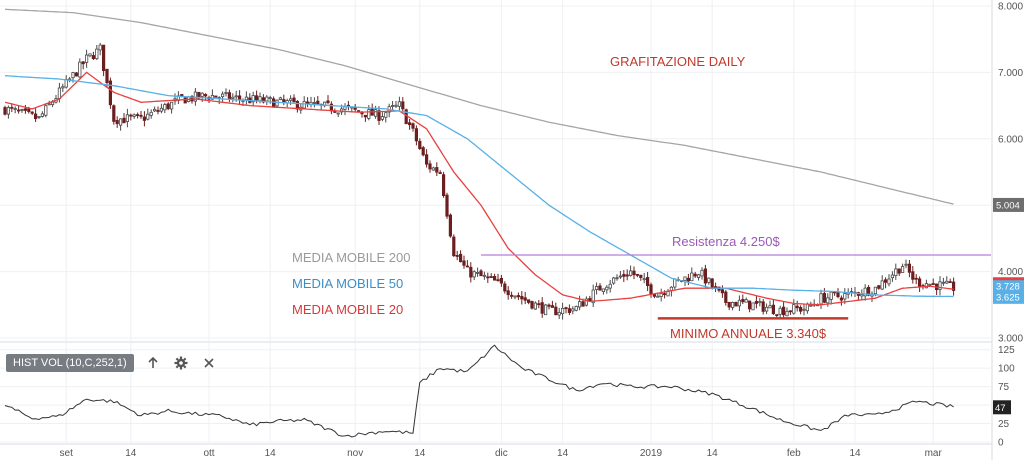 The width and height of the screenshot is (1024, 460). What do you see at coordinates (748, 333) in the screenshot?
I see `minimum-label: MINIMO ANNUALE 3.340$` at bounding box center [748, 333].